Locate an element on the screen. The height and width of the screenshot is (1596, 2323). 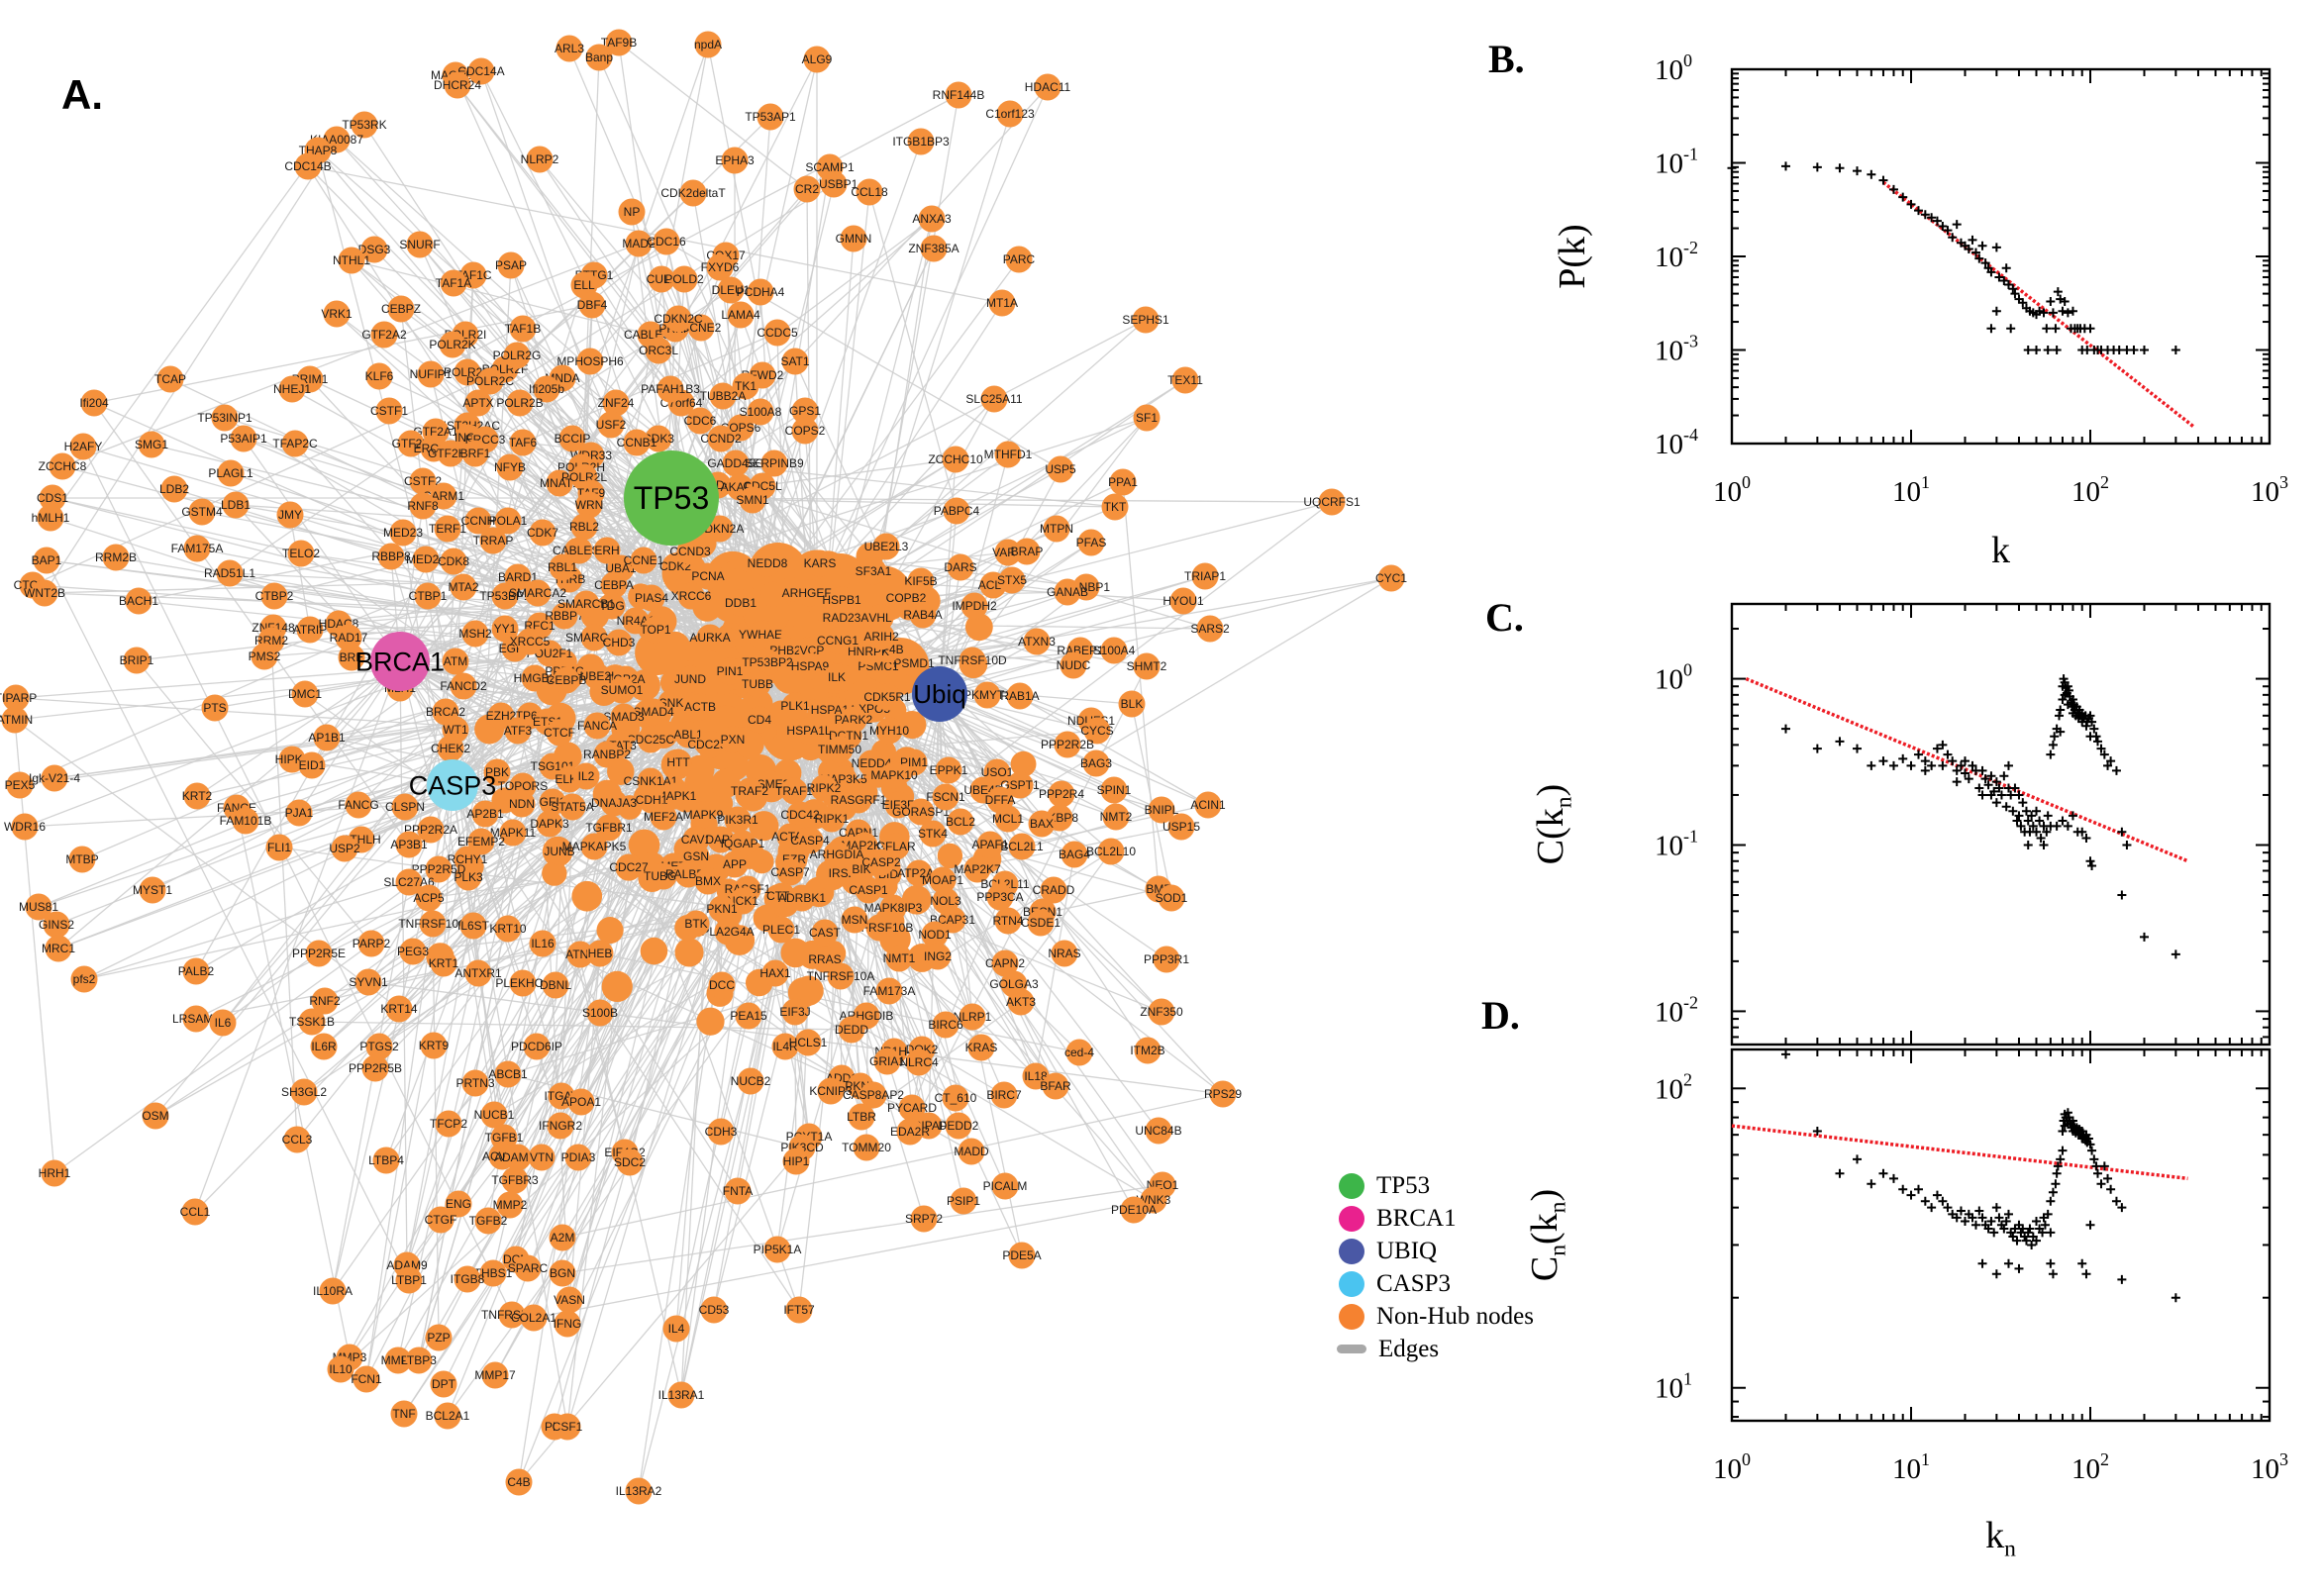
network-node-label: SEPHS1 is located at coordinates (1145, 320).